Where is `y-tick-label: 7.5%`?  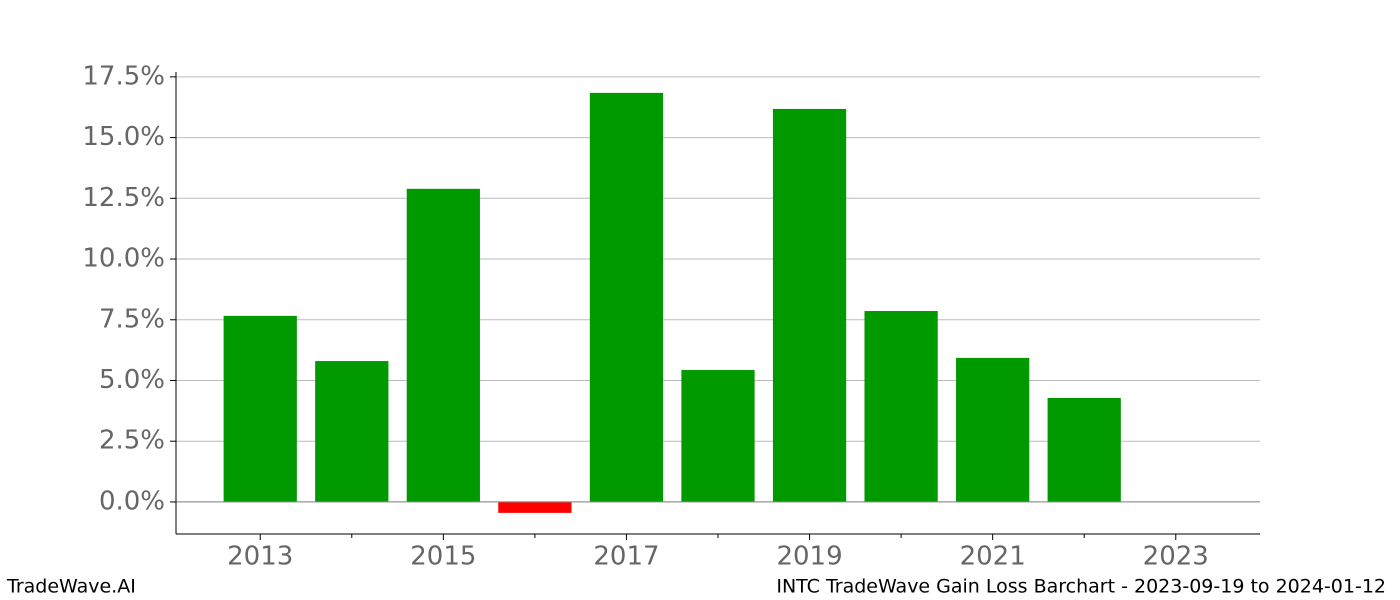
y-tick-label: 7.5% is located at coordinates (132, 319).